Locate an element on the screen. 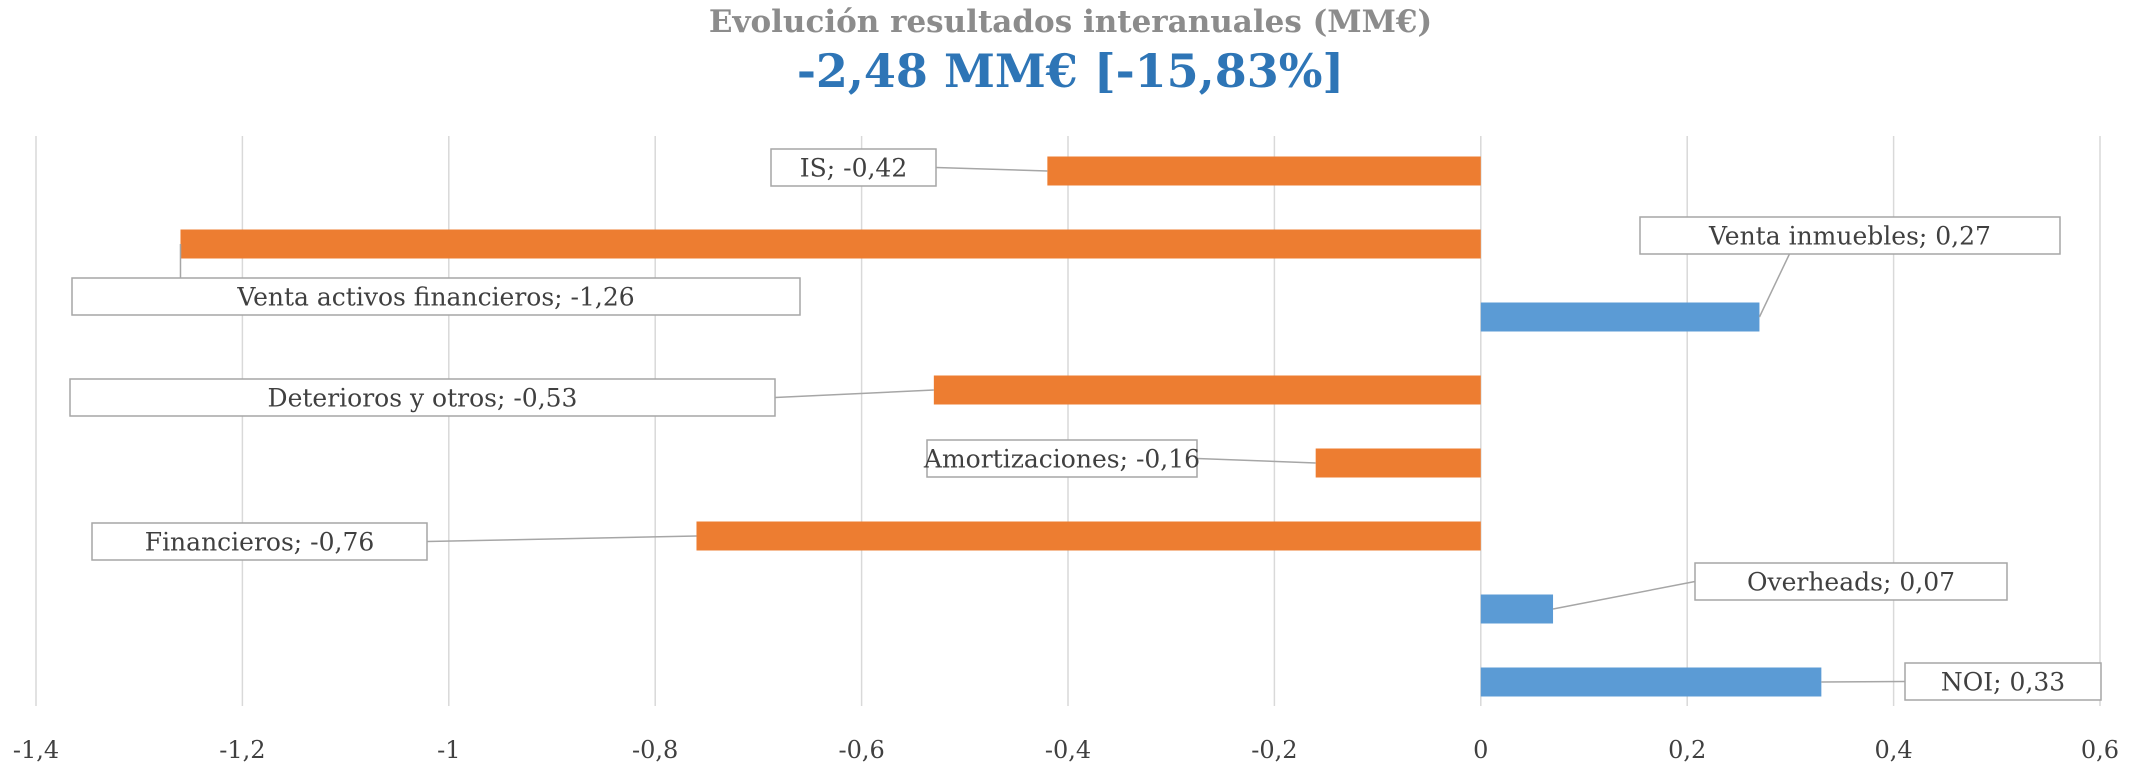 The image size is (2141, 764). data-label: Financieros; -0,76 is located at coordinates (260, 542).